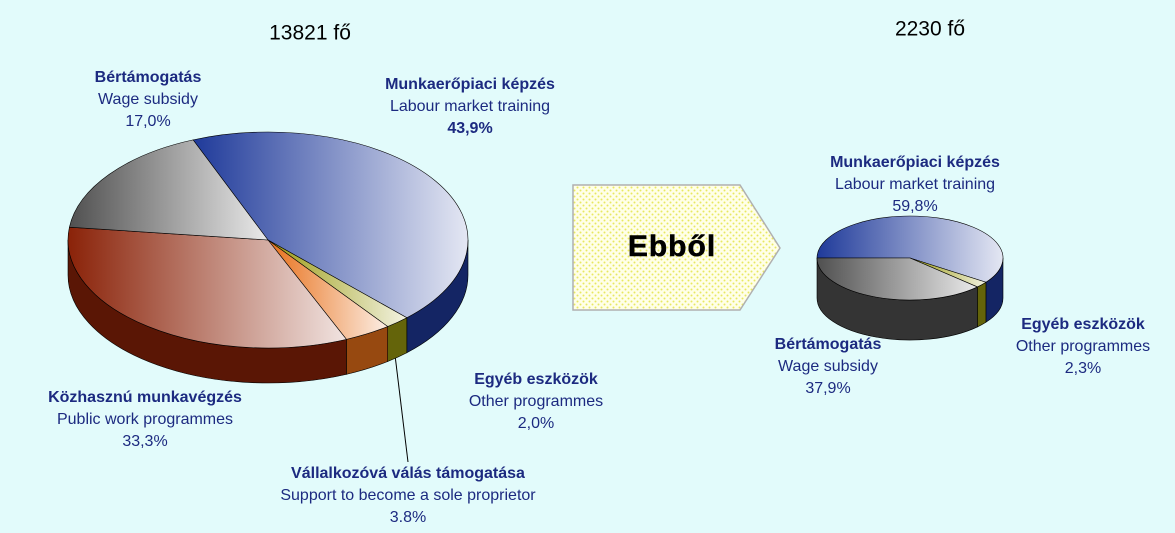  Describe the element at coordinates (408, 495) in the screenshot. I see `slice-label-en: Support to become a sole proprietor` at that location.